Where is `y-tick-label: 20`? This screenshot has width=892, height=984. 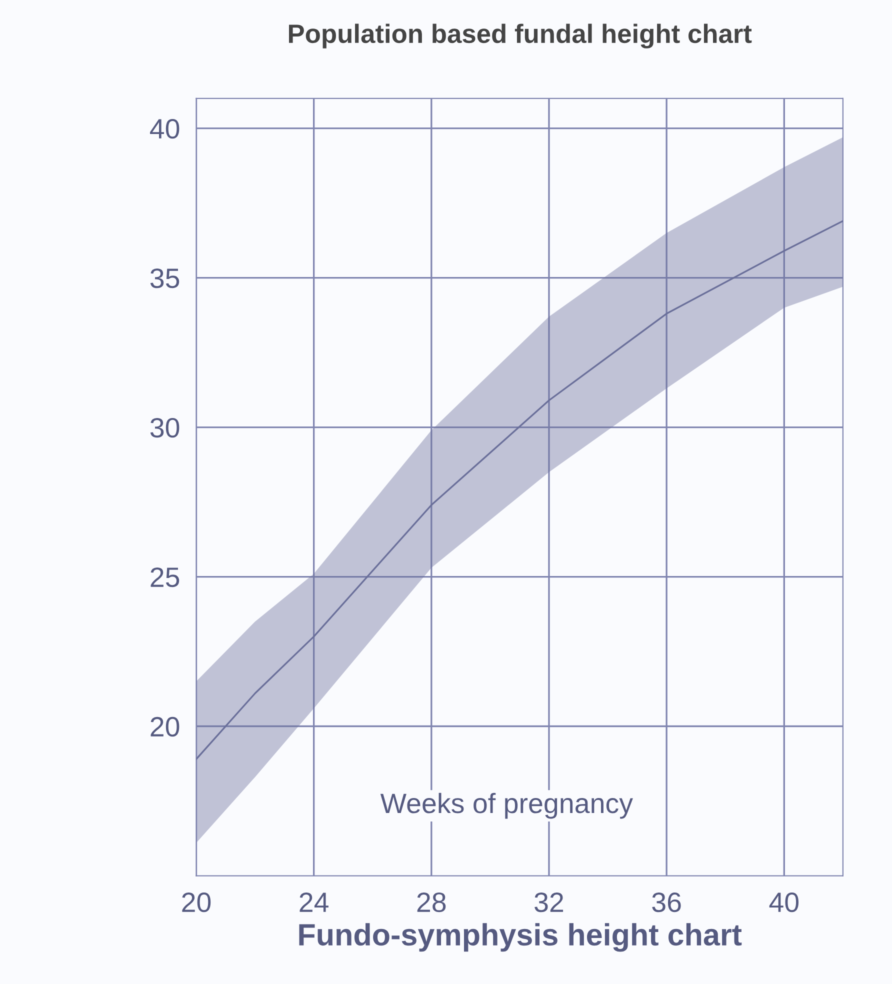 y-tick-label: 20 is located at coordinates (165, 726).